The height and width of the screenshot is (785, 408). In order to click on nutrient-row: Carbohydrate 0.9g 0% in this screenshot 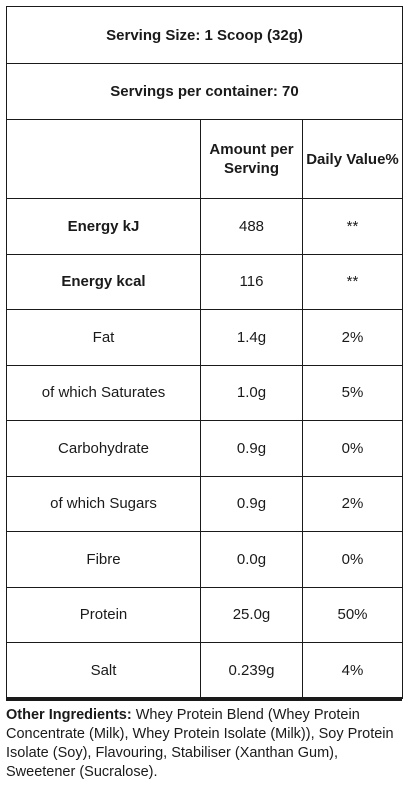, I will do `click(205, 448)`.